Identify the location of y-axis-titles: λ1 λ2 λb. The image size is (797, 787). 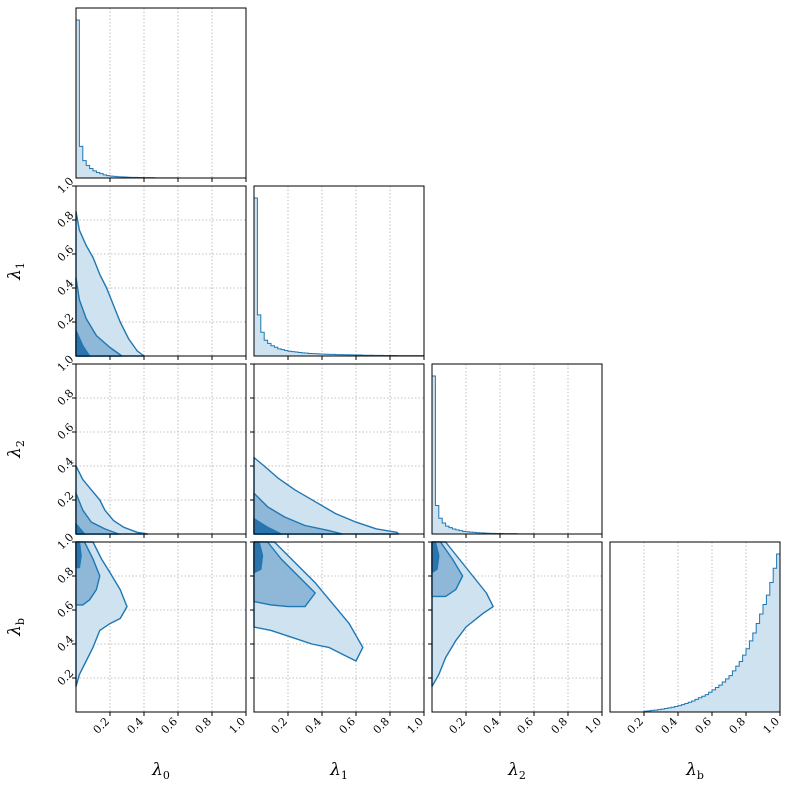
(16, 449).